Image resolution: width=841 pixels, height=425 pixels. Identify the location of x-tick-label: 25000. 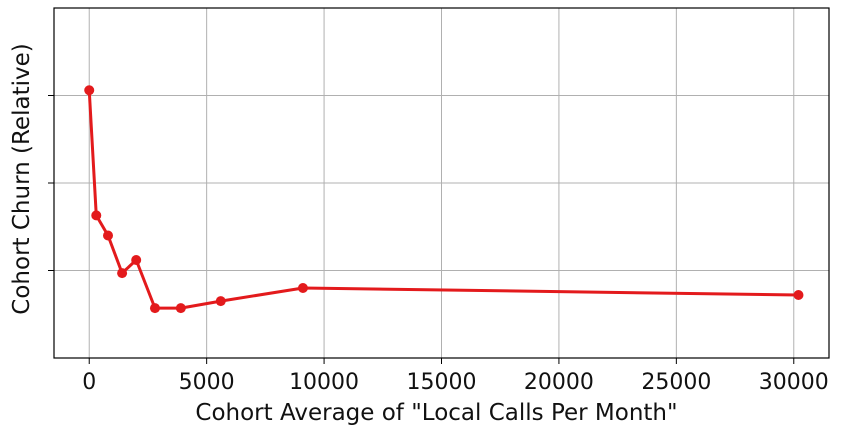
(676, 382).